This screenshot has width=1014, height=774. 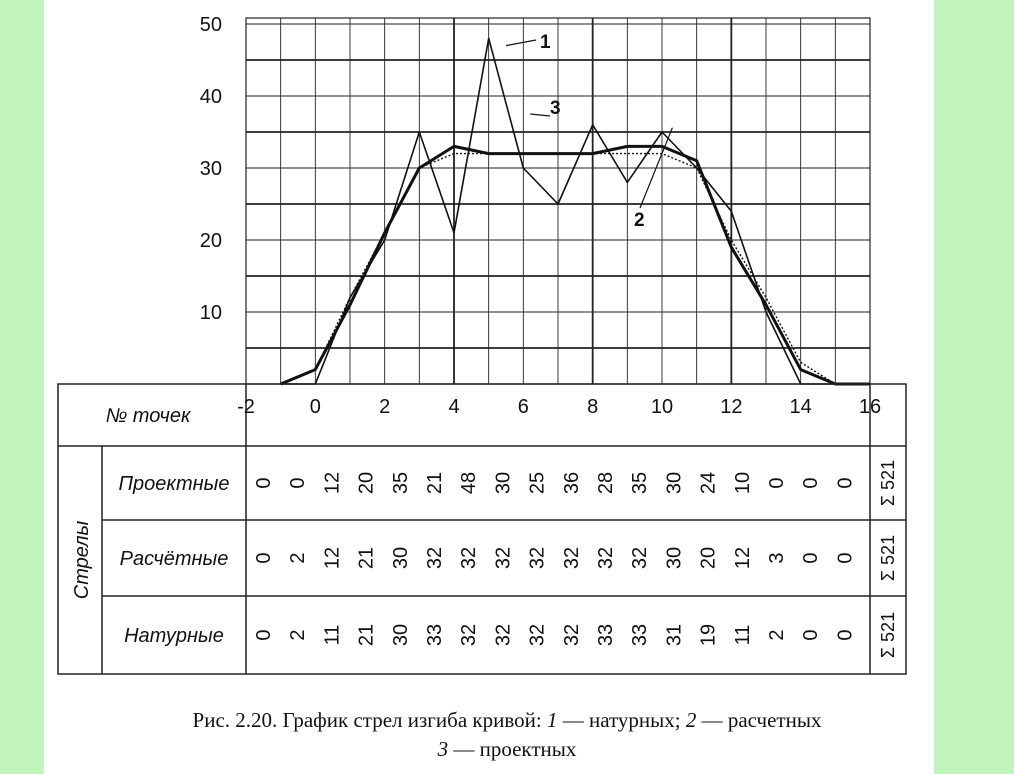 What do you see at coordinates (759, 720) in the screenshot?
I see `caption-text-2: — расчетных` at bounding box center [759, 720].